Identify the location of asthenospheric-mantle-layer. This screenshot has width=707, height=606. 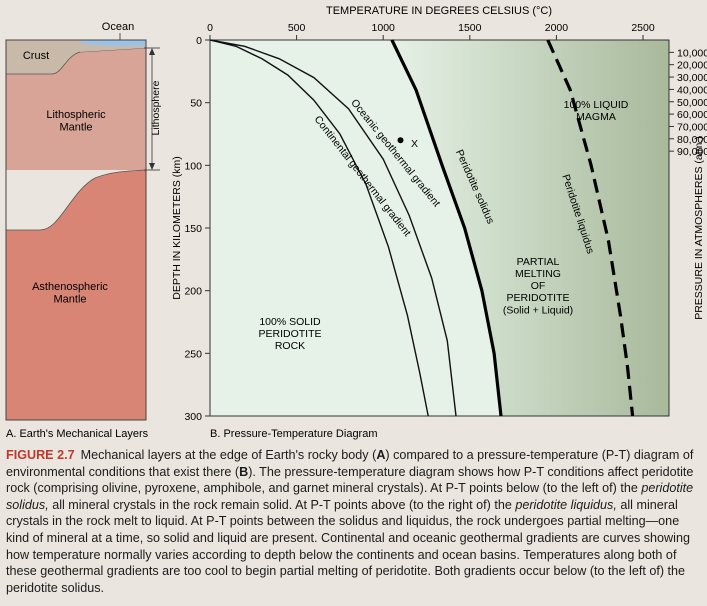
(76, 295).